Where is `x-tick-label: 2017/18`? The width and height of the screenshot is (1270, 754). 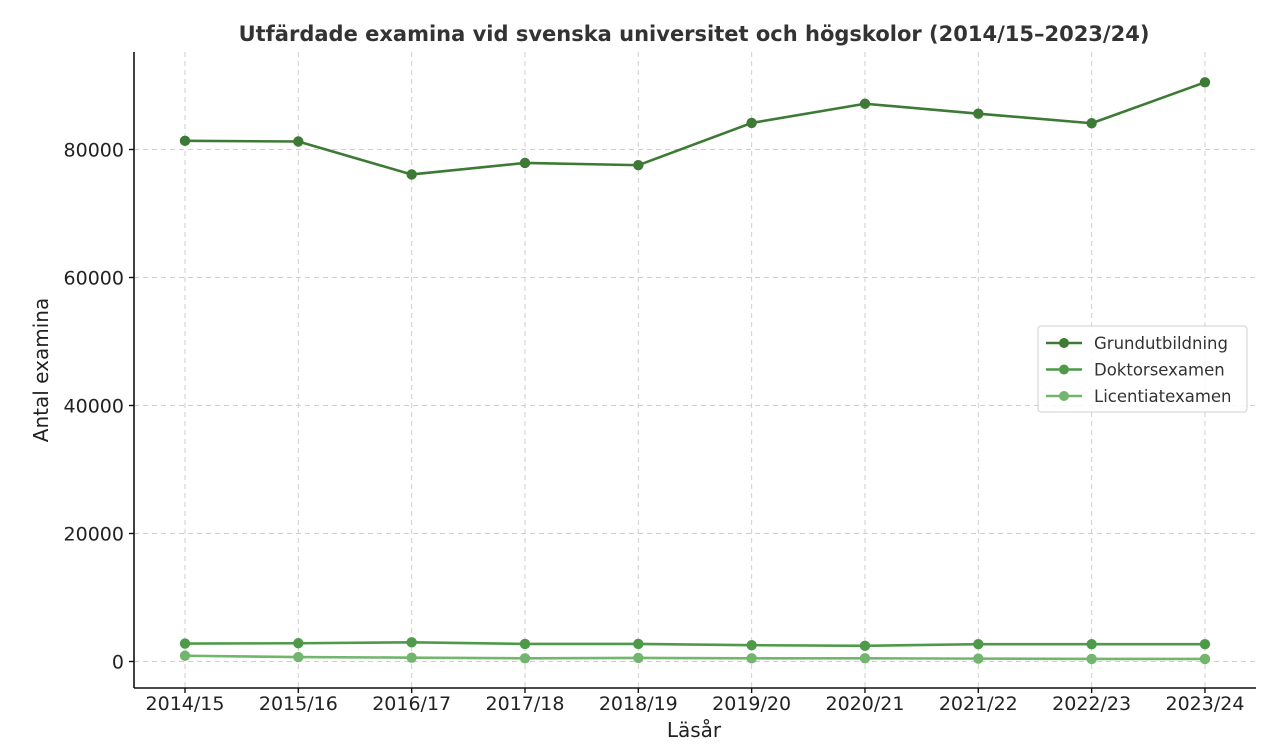
x-tick-label: 2017/18 is located at coordinates (525, 704).